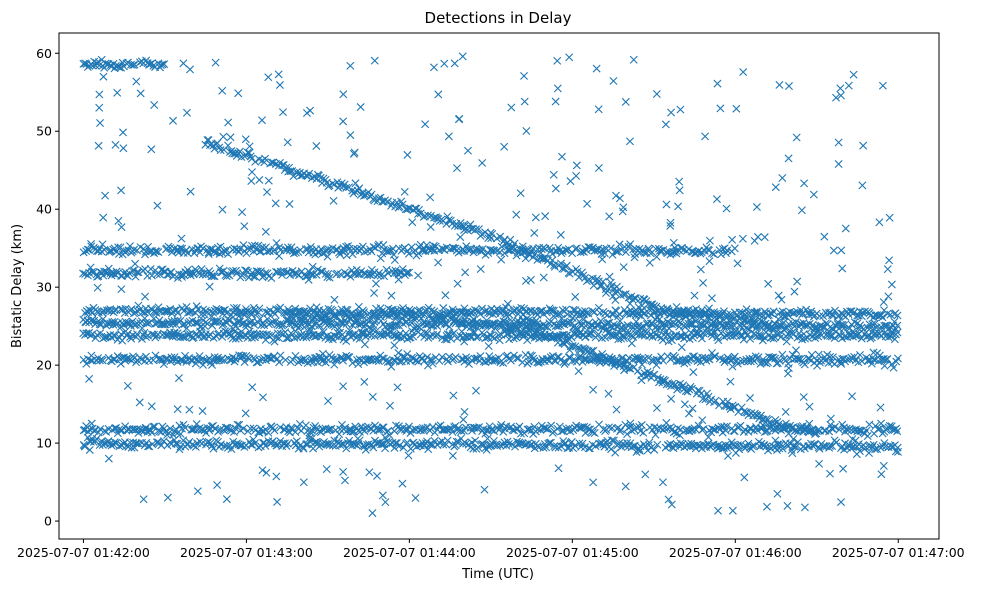  Describe the element at coordinates (44, 131) in the screenshot. I see `y-tick-label: 50` at that location.